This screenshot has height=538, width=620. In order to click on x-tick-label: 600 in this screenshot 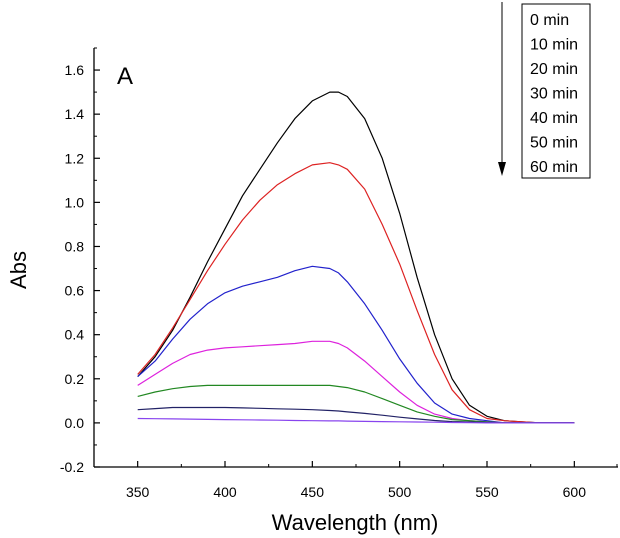, I will do `click(575, 492)`.